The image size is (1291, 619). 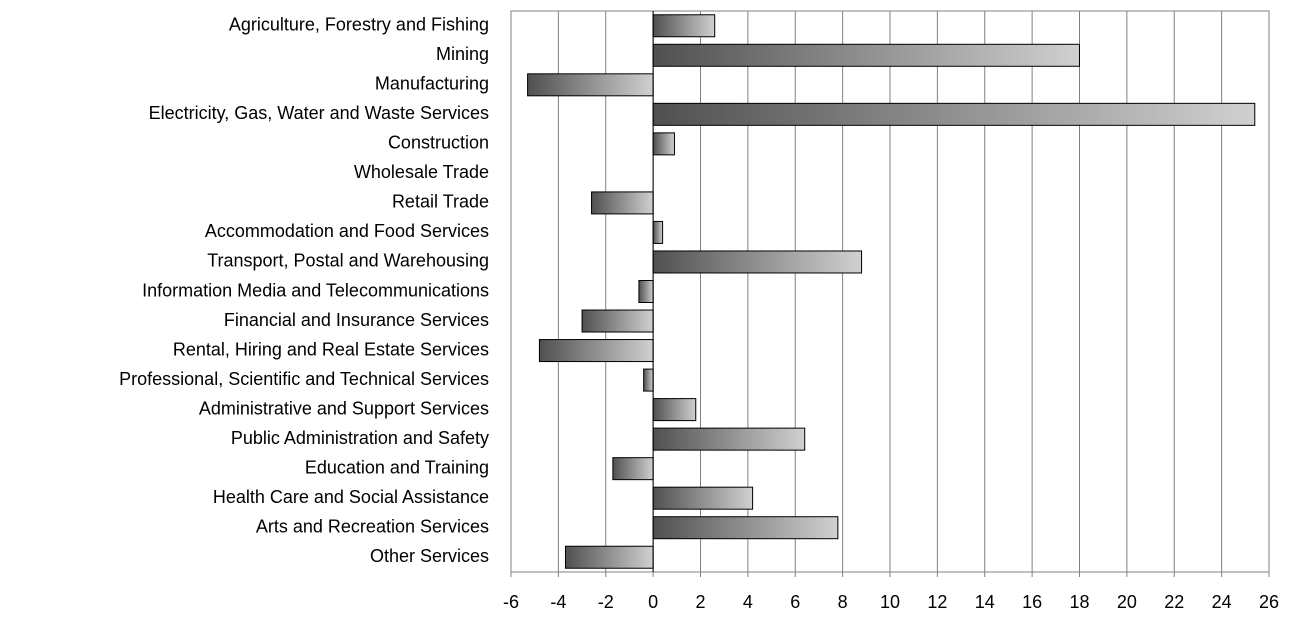 What do you see at coordinates (331, 349) in the screenshot?
I see `y-tick-label: Rental, Hiring and Real Estate Services` at bounding box center [331, 349].